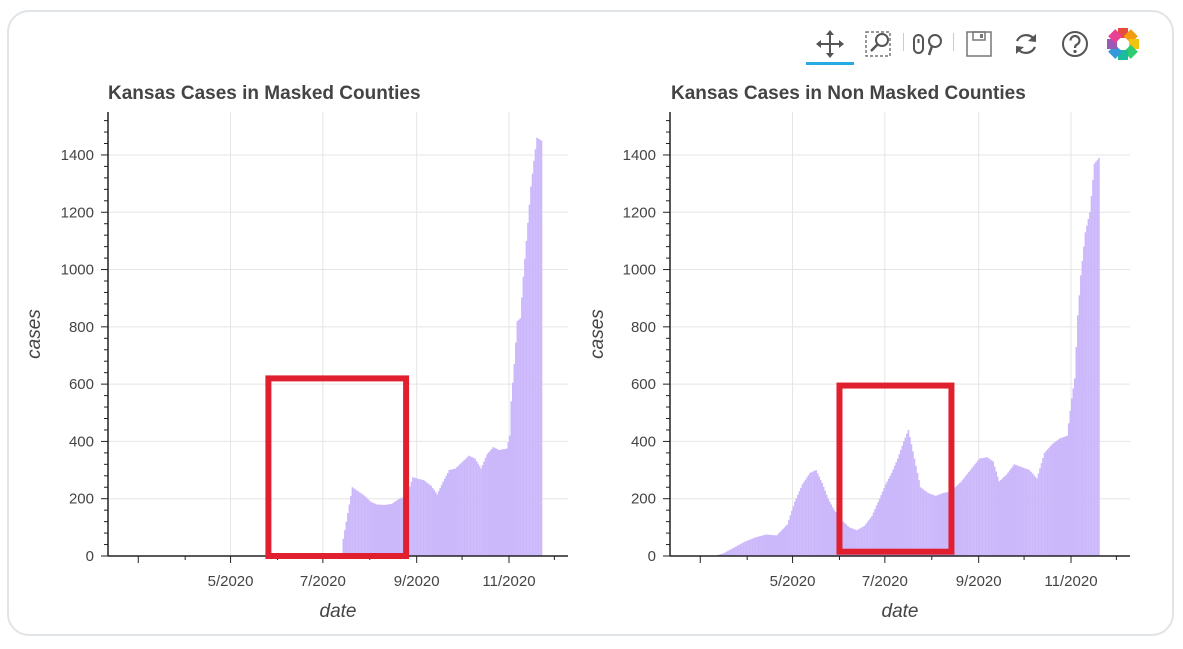  Describe the element at coordinates (1026, 44) in the screenshot. I see `reset-tool` at that location.